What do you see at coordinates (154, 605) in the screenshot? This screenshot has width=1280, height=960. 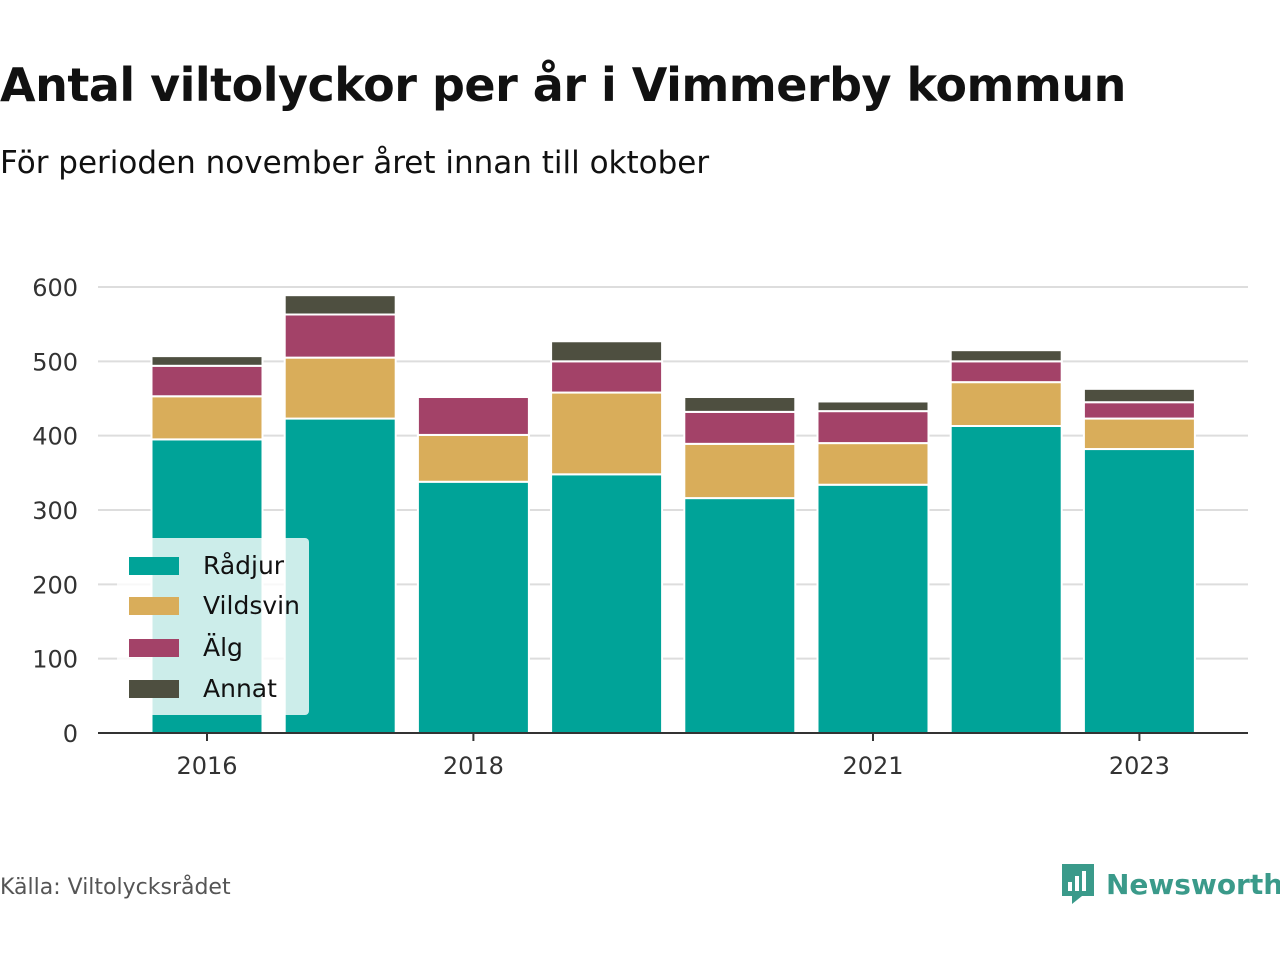 I see `legend-swatch-vildsvin` at bounding box center [154, 605].